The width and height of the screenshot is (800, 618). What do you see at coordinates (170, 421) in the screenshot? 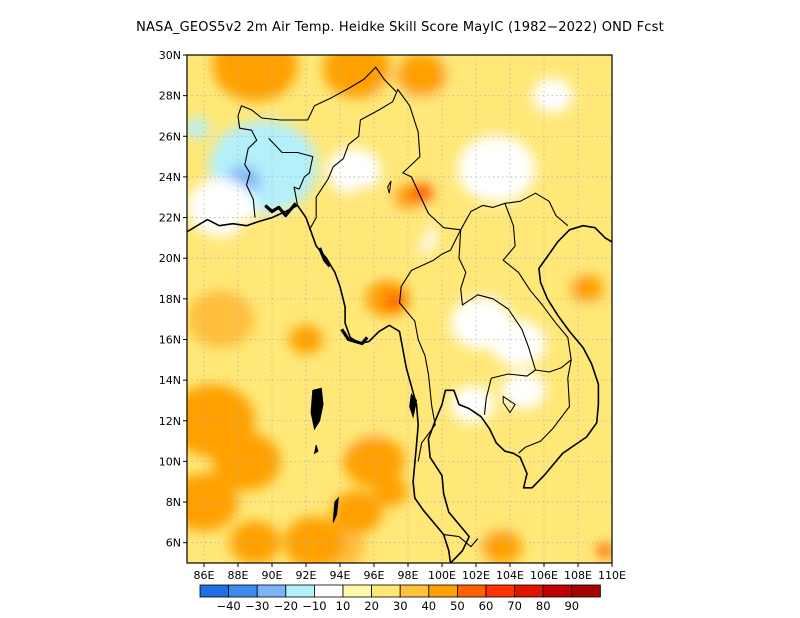
I see `lat-tick-label: 12N` at bounding box center [170, 421].